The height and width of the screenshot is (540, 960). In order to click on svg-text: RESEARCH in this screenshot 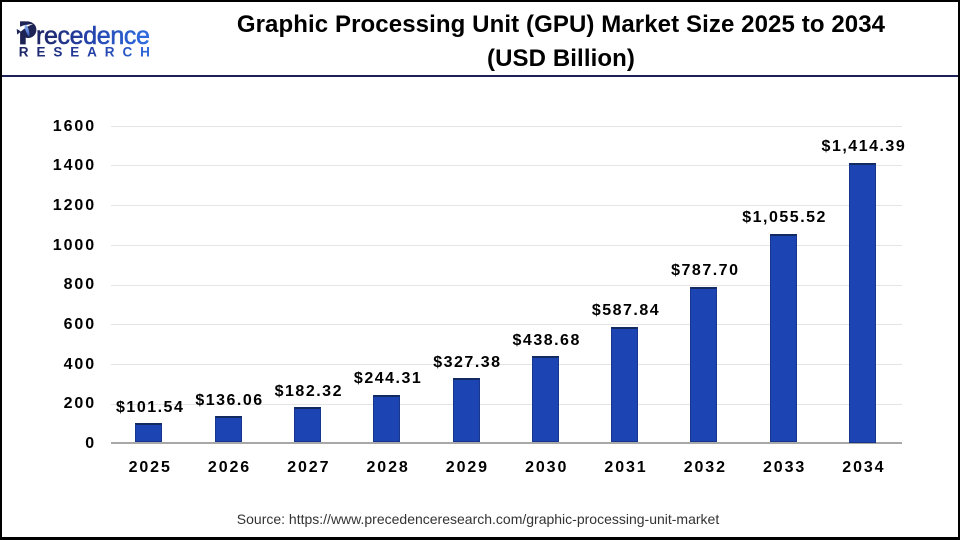, I will do `click(88, 52)`.